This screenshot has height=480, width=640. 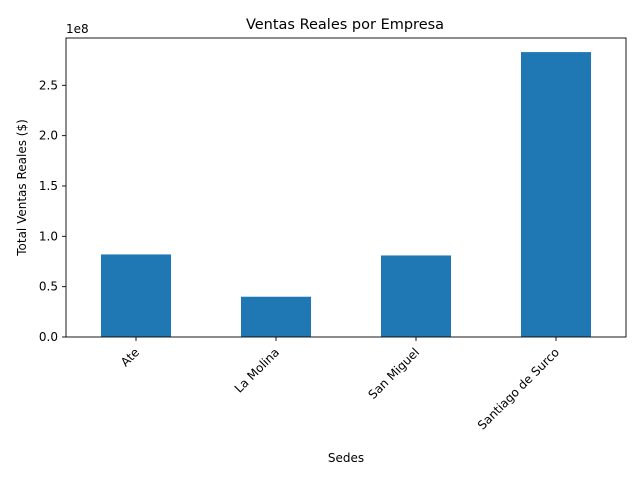 I want to click on y-tick-label-1: 0.5, so click(x=48, y=287).